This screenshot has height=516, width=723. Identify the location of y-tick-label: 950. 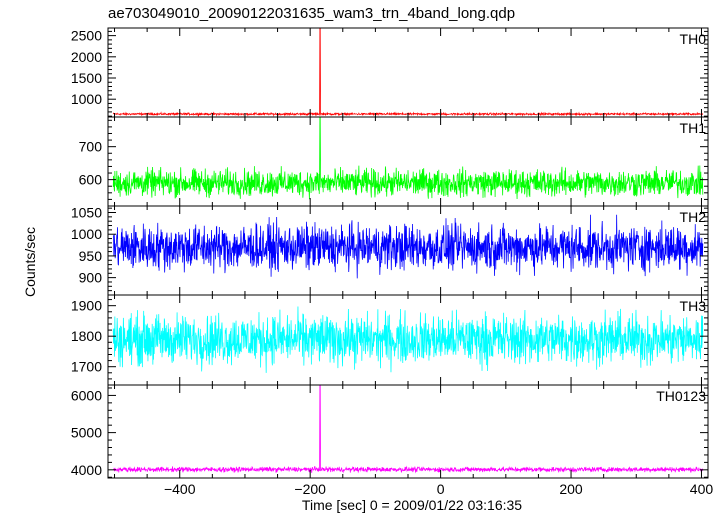
(91, 256).